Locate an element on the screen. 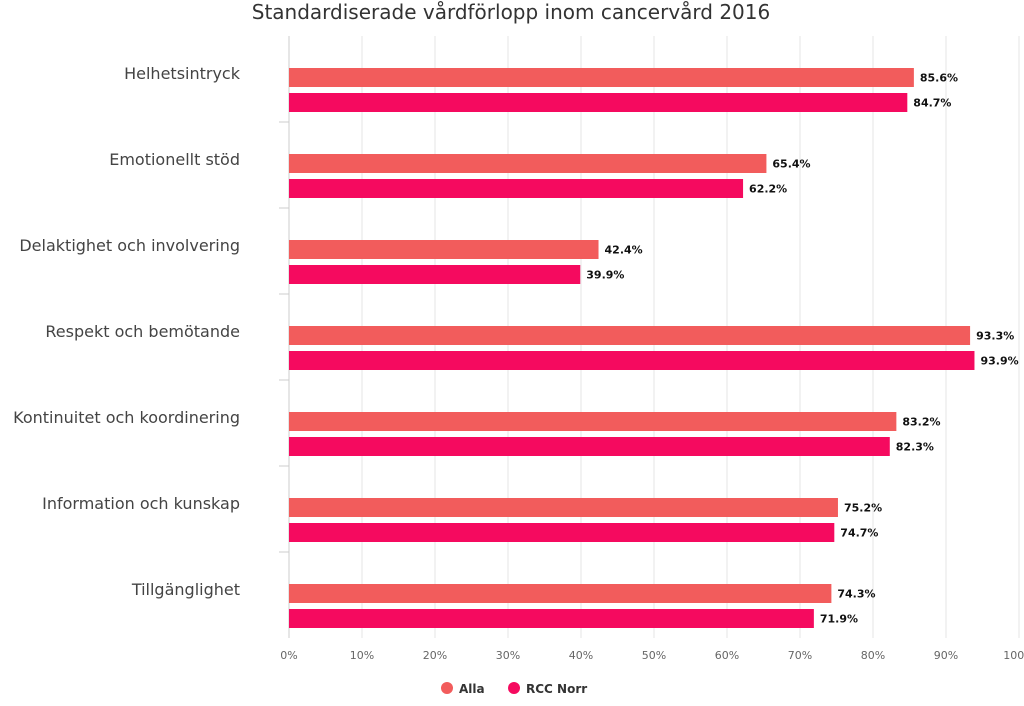  category-label: Emotionellt stöd is located at coordinates (174, 159).